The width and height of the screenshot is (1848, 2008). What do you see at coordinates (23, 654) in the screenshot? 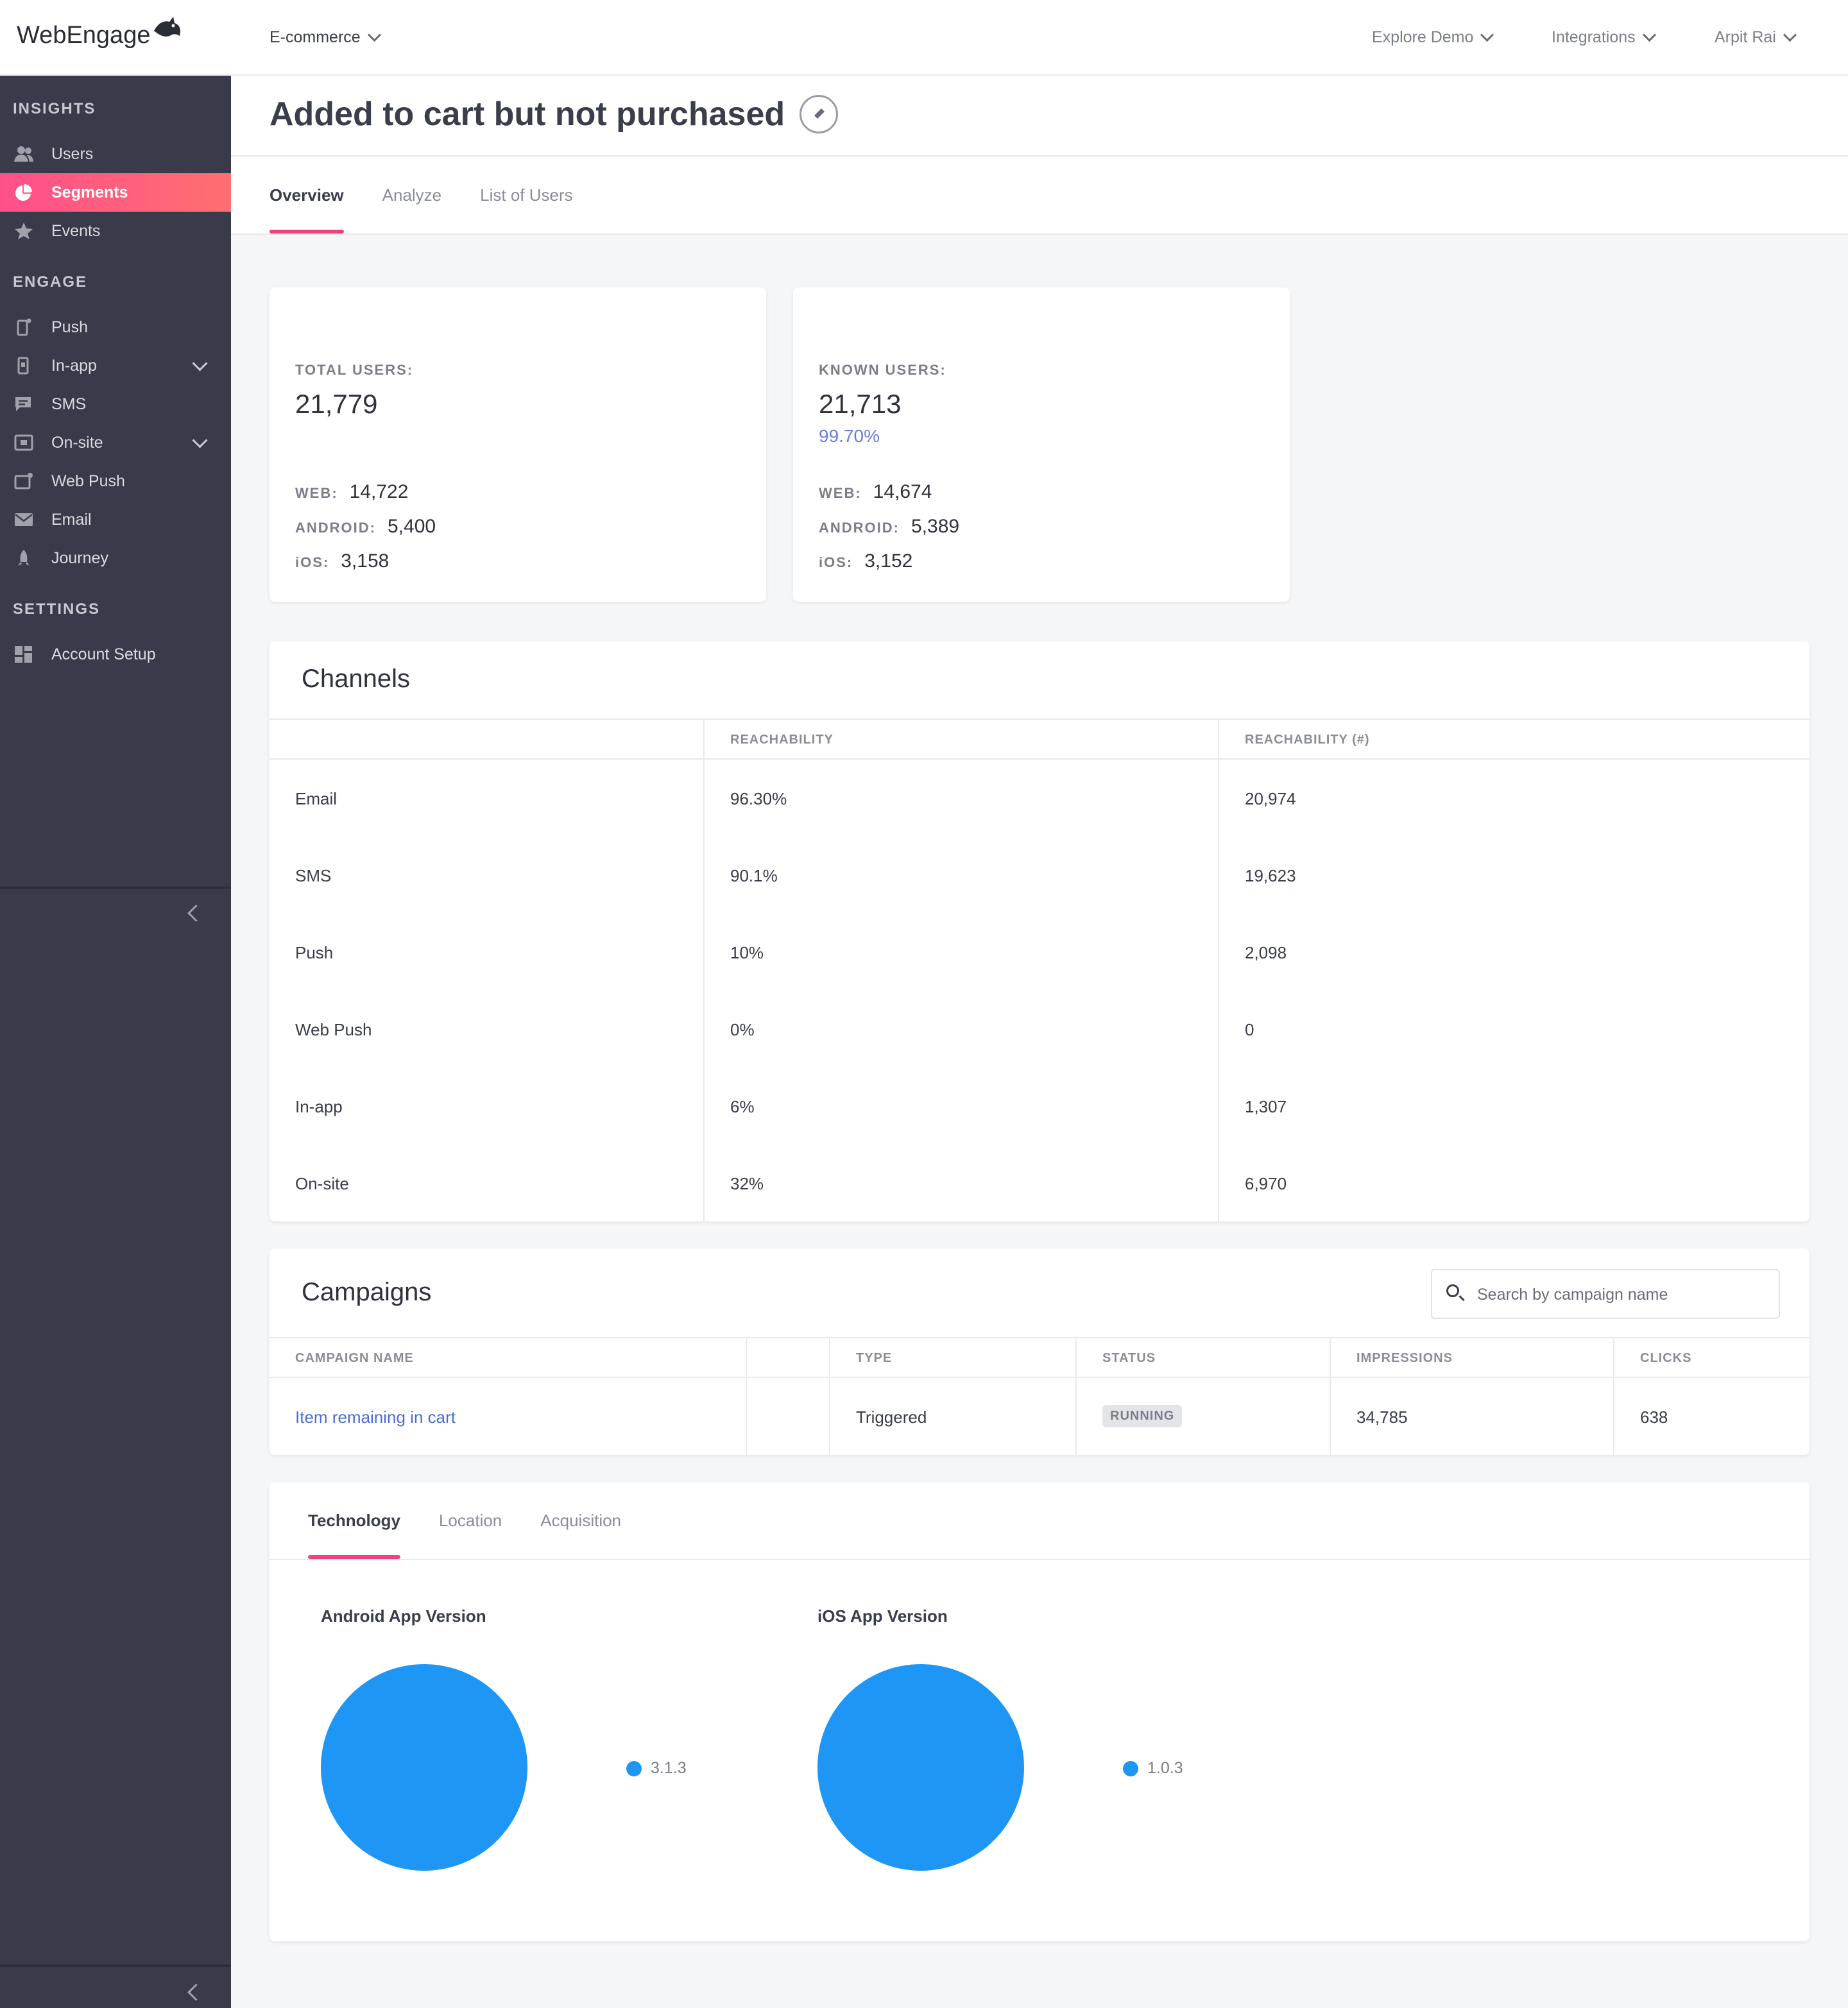
I see `dashboard-icon` at bounding box center [23, 654].